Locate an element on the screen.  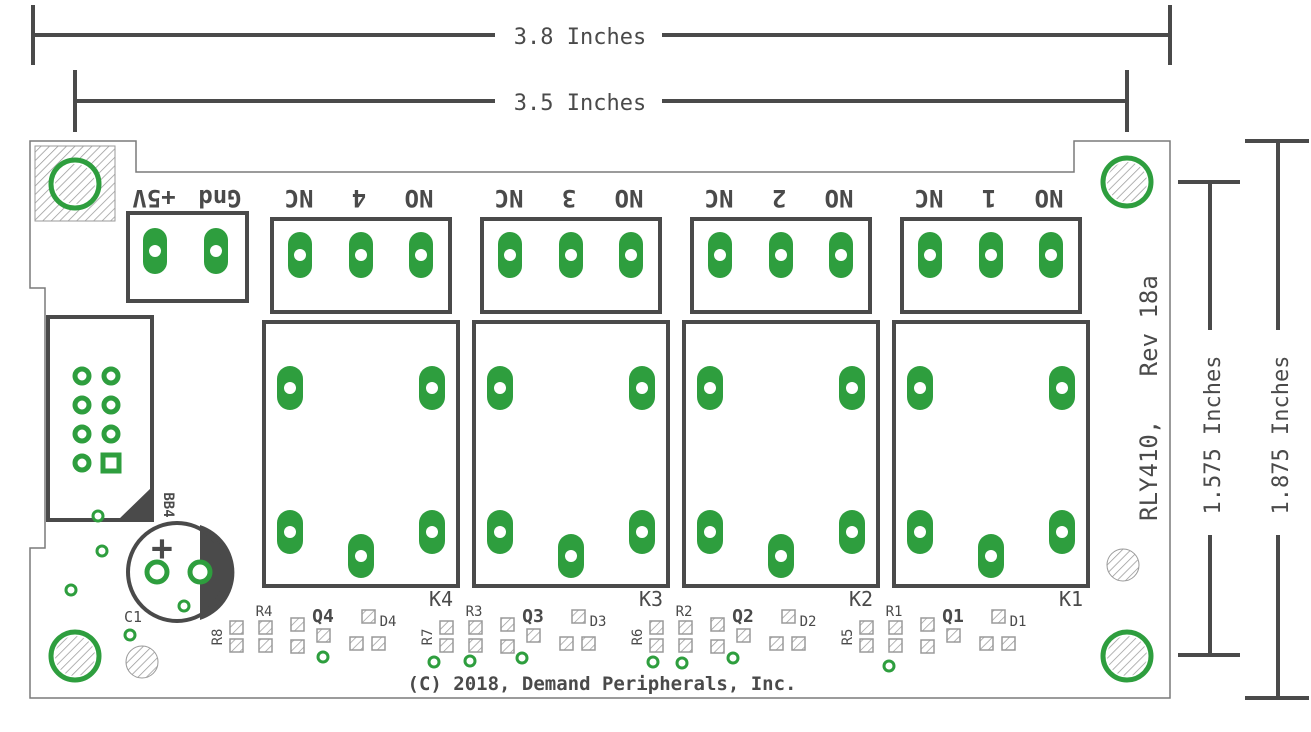
copyright-label: (C) 2018, Demand Peripherals, Inc. is located at coordinates (602, 684).